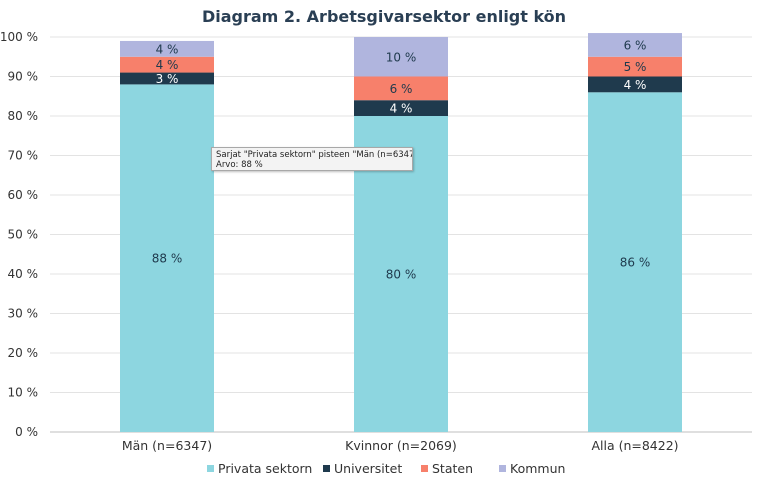 The image size is (768, 484). What do you see at coordinates (452, 468) in the screenshot?
I see `legend-label: Staten` at bounding box center [452, 468].